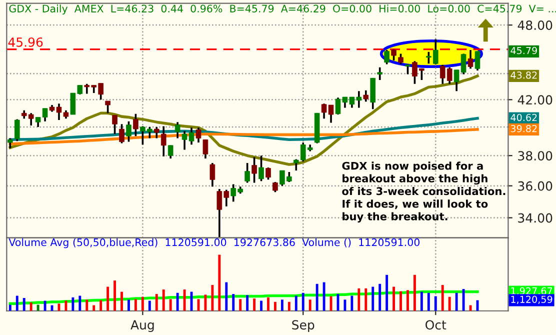 This screenshot has height=335, width=556. What do you see at coordinates (535, 218) in the screenshot?
I see `y-tick-label: 34.00` at bounding box center [535, 218].